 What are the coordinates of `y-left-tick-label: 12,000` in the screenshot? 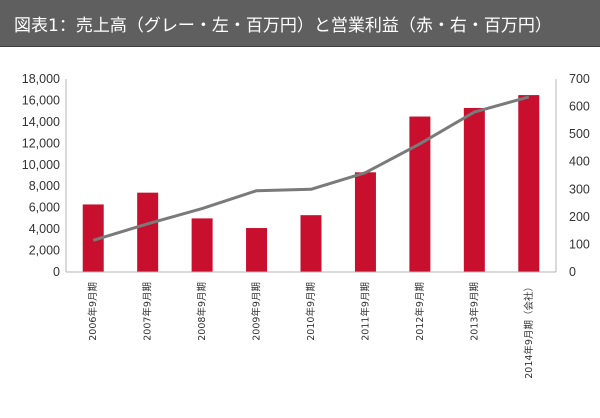 It's located at (41, 143).